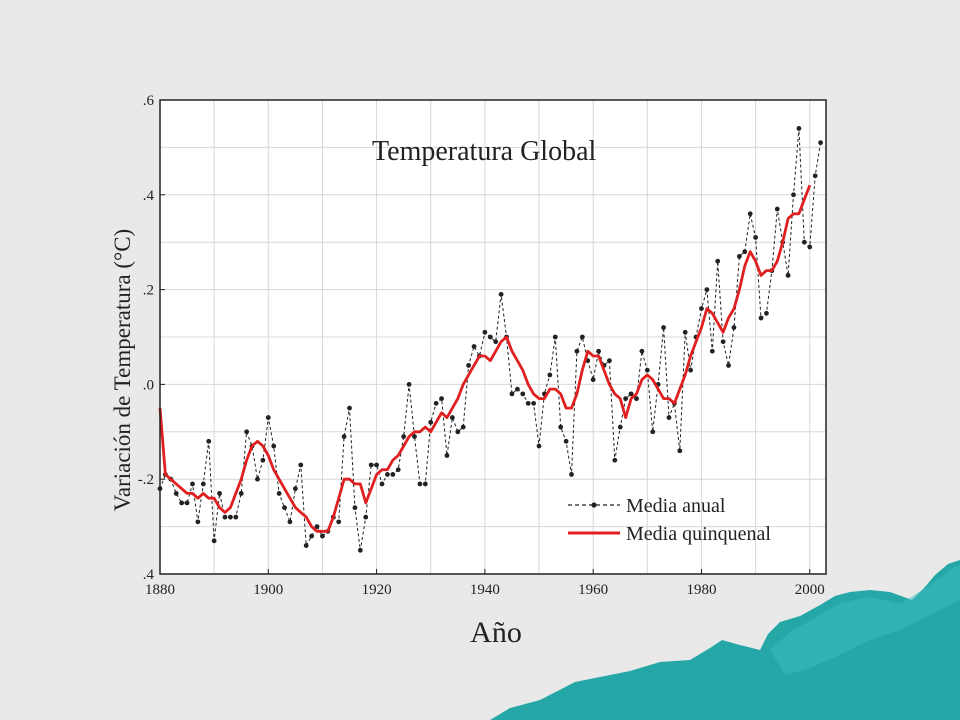 The width and height of the screenshot is (960, 720). I want to click on y-tick-label: .4, so click(149, 196).